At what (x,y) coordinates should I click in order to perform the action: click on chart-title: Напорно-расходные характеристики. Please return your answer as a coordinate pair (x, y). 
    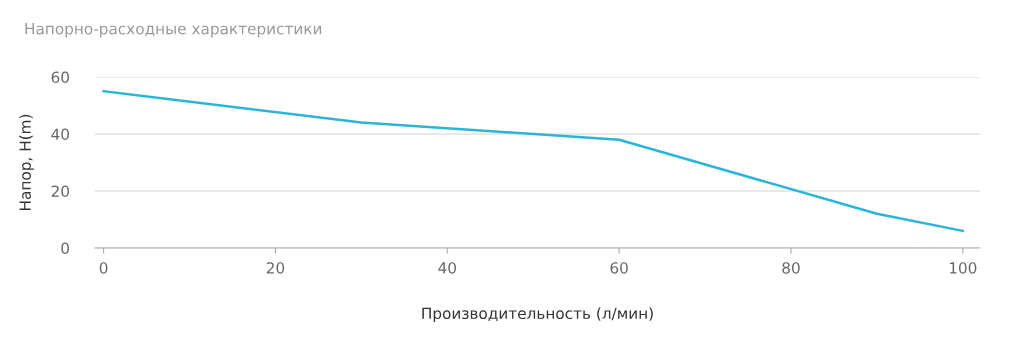
    Looking at the image, I should click on (173, 30).